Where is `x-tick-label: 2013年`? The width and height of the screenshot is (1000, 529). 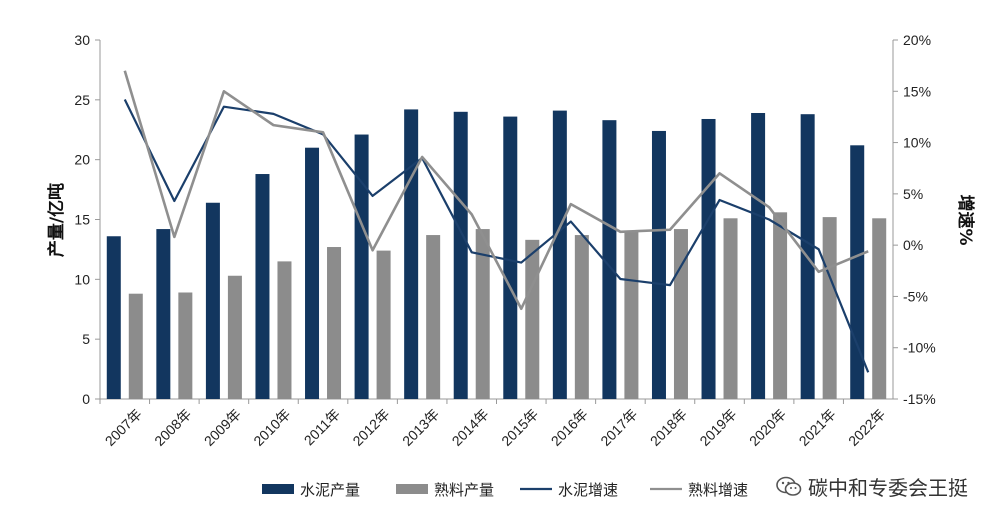 x-tick-label: 2013年 is located at coordinates (420, 427).